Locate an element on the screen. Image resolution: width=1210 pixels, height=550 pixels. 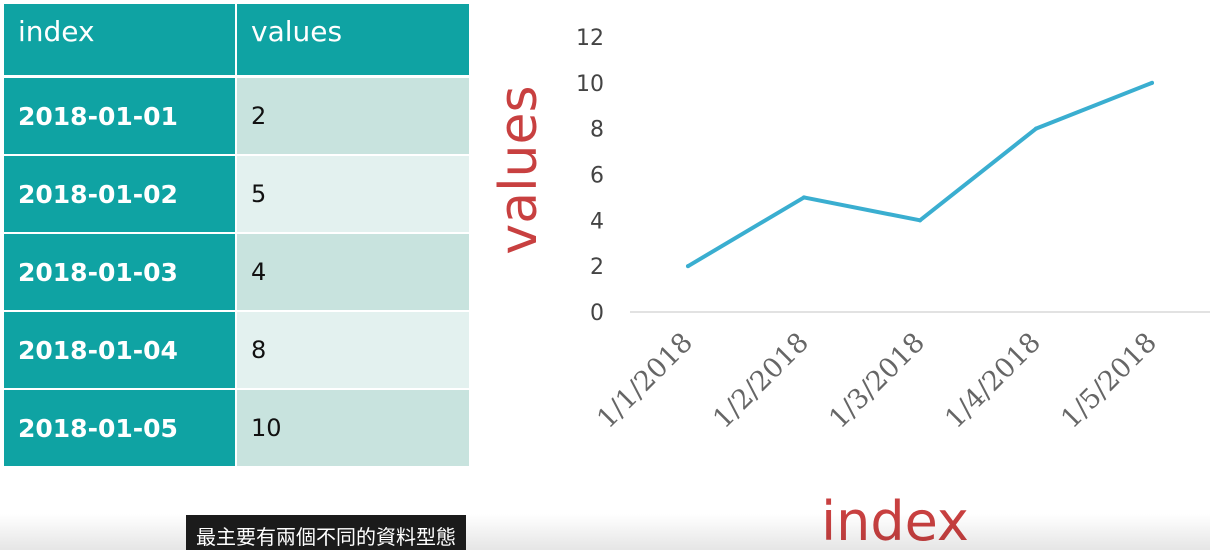
y-axis-ticks: 0 2 4 6 8 10 12 is located at coordinates (590, 176).